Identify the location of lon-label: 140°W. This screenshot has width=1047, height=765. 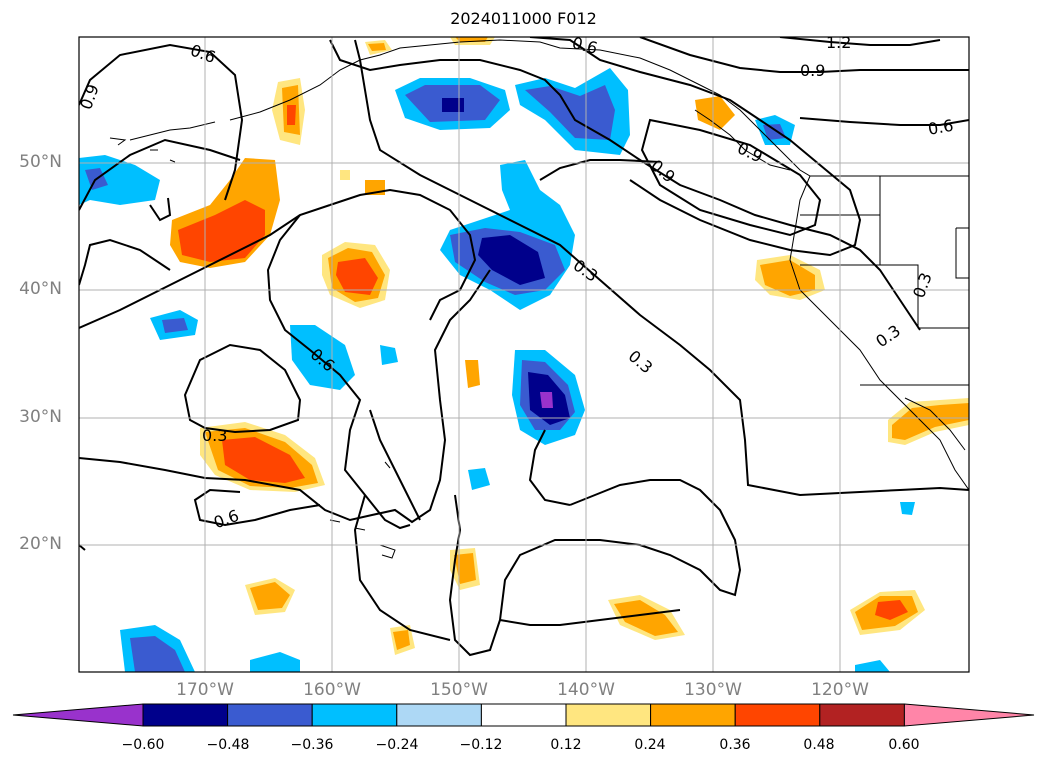
(586, 690).